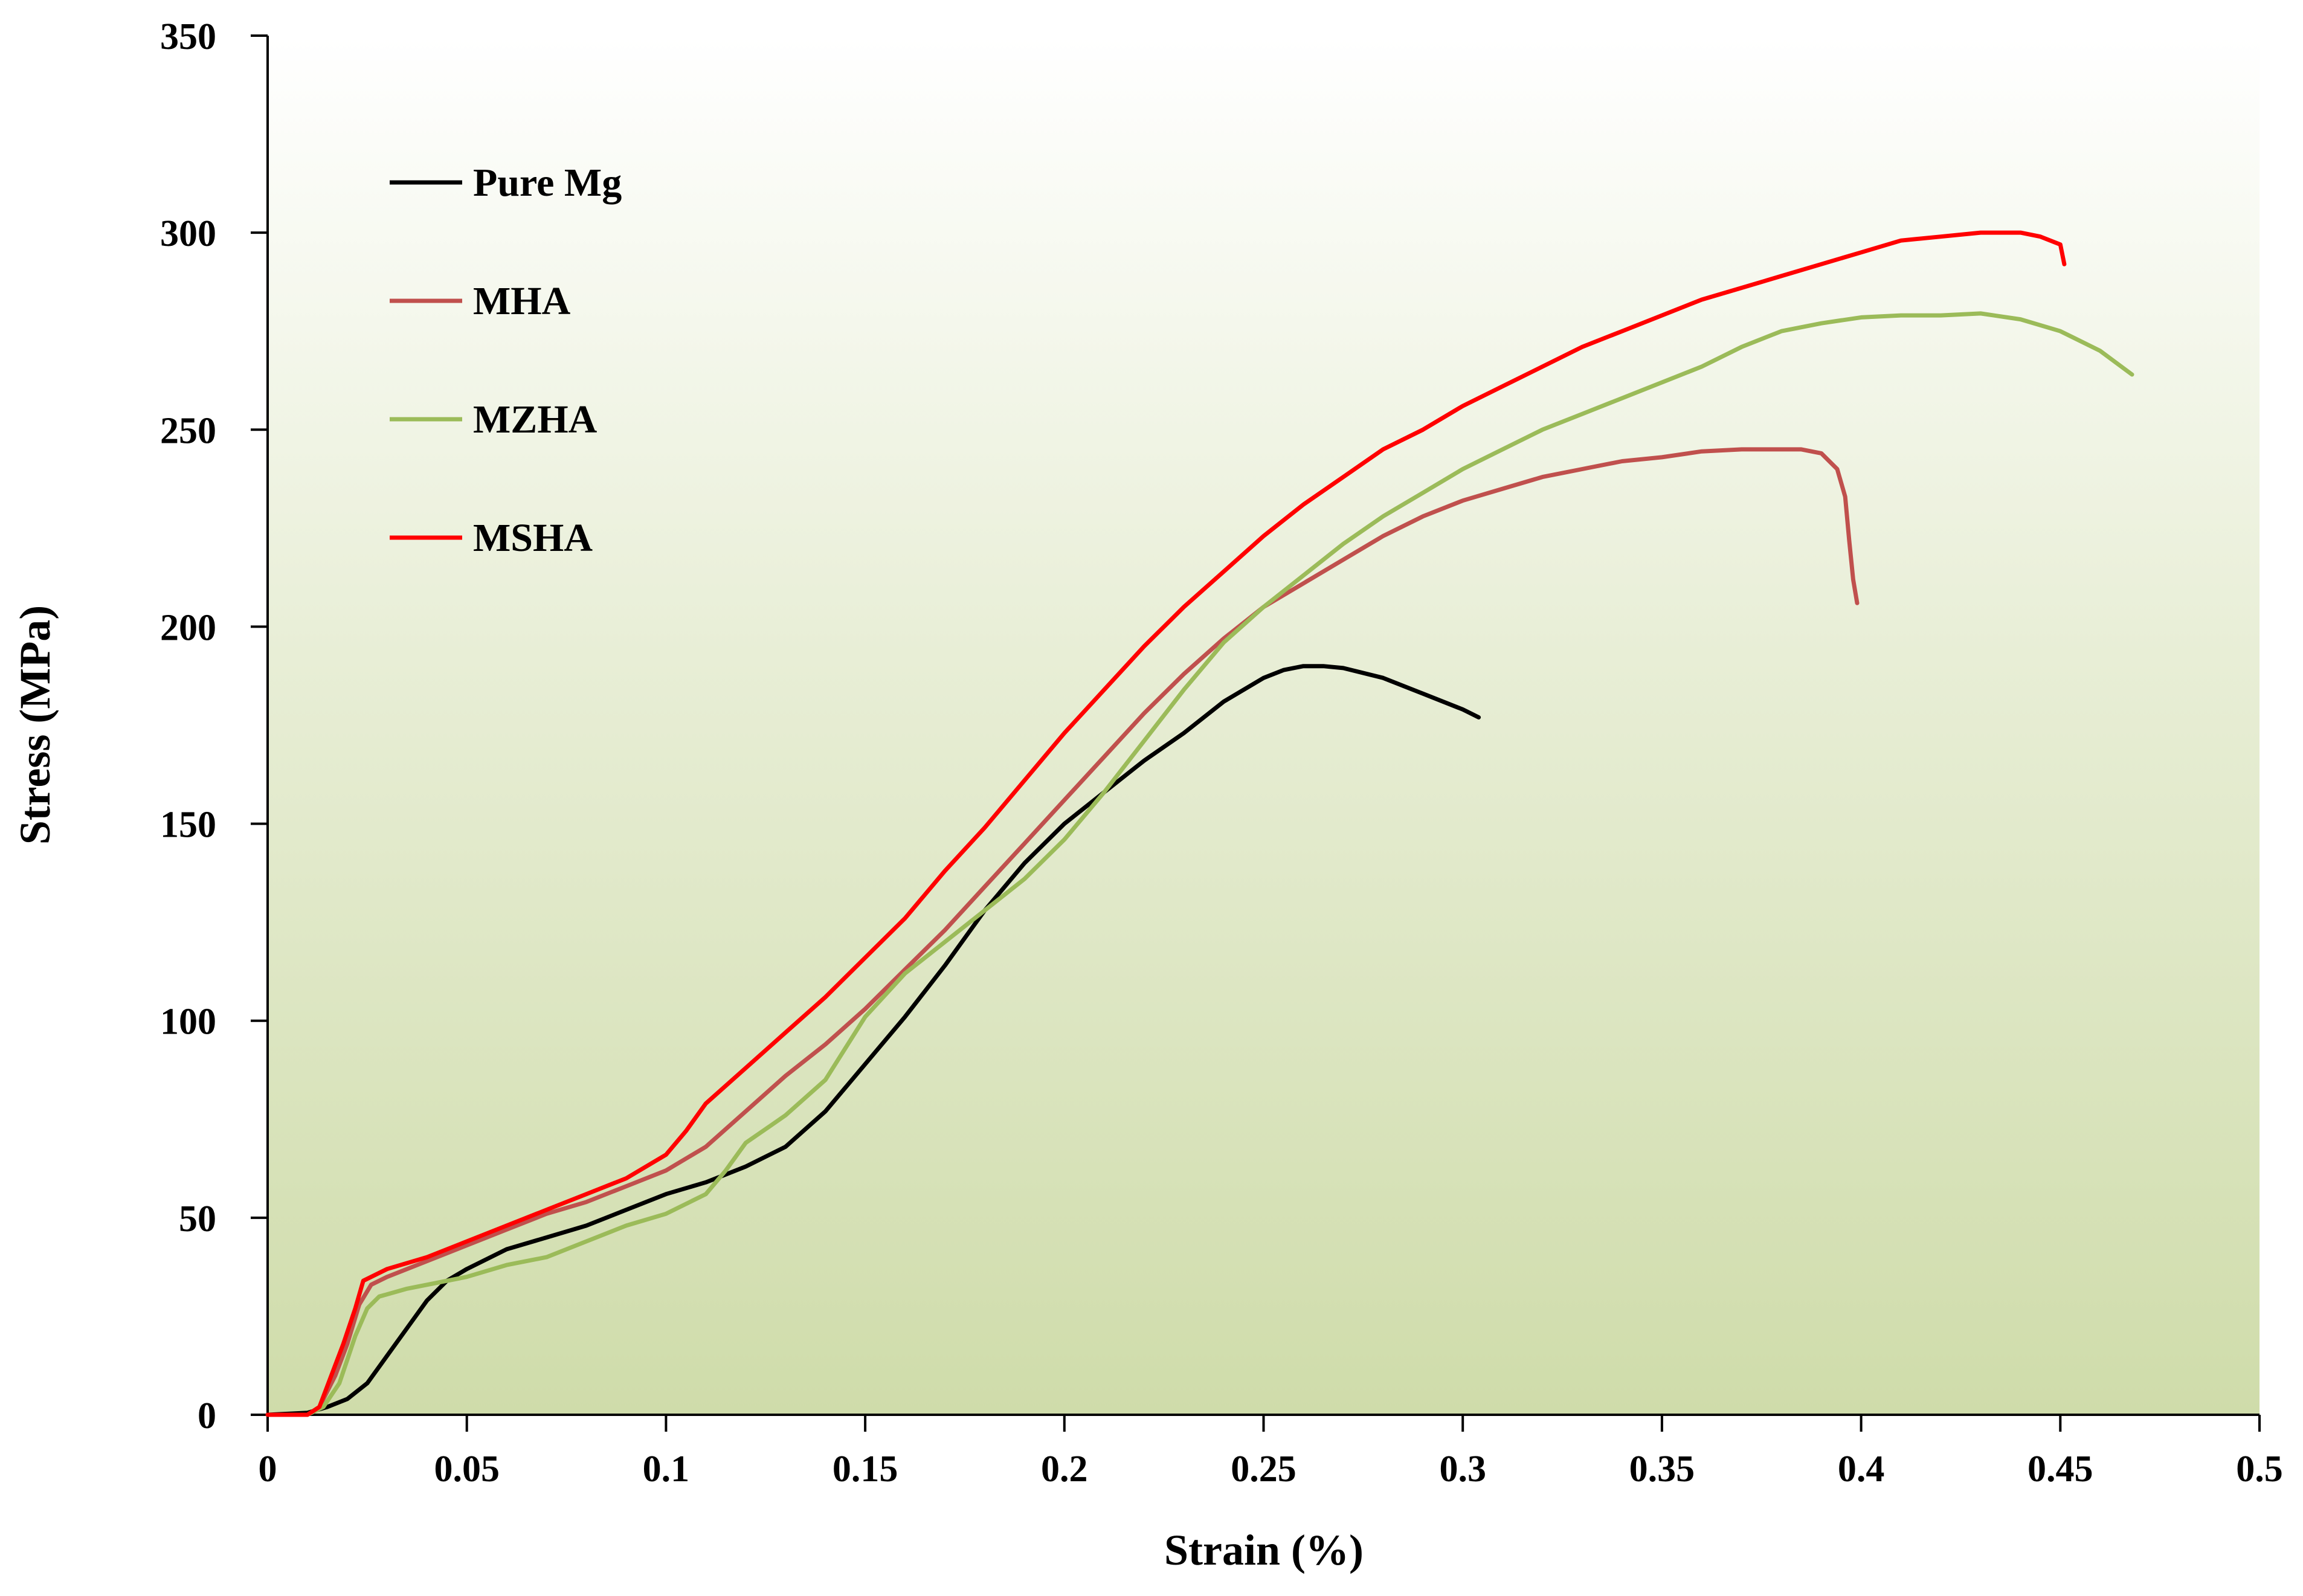 This screenshot has height=1596, width=2303. Describe the element at coordinates (1263, 1469) in the screenshot. I see `x-tick-label: 0.25` at that location.